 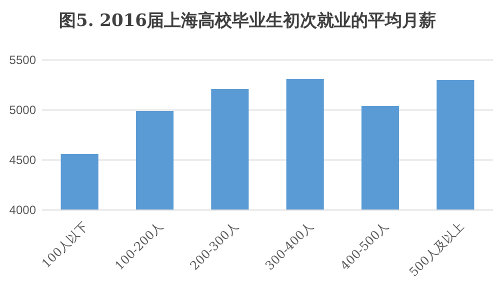 I want to click on x-tick-label: 500人及以上, so click(x=436, y=249).